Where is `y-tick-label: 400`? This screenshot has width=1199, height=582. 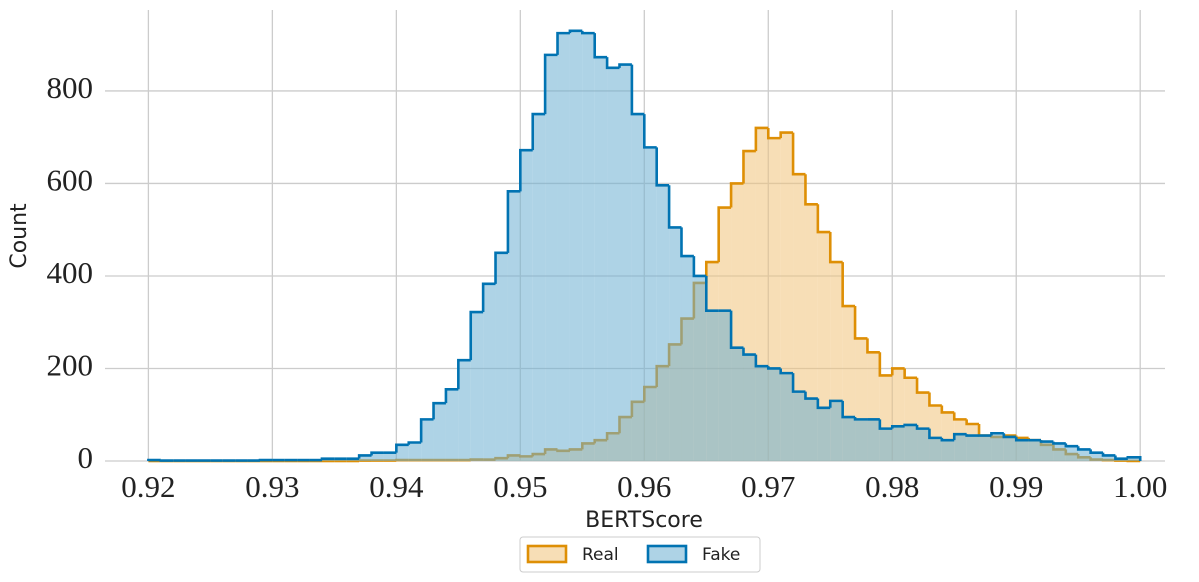 y-tick-label: 400 is located at coordinates (70, 272).